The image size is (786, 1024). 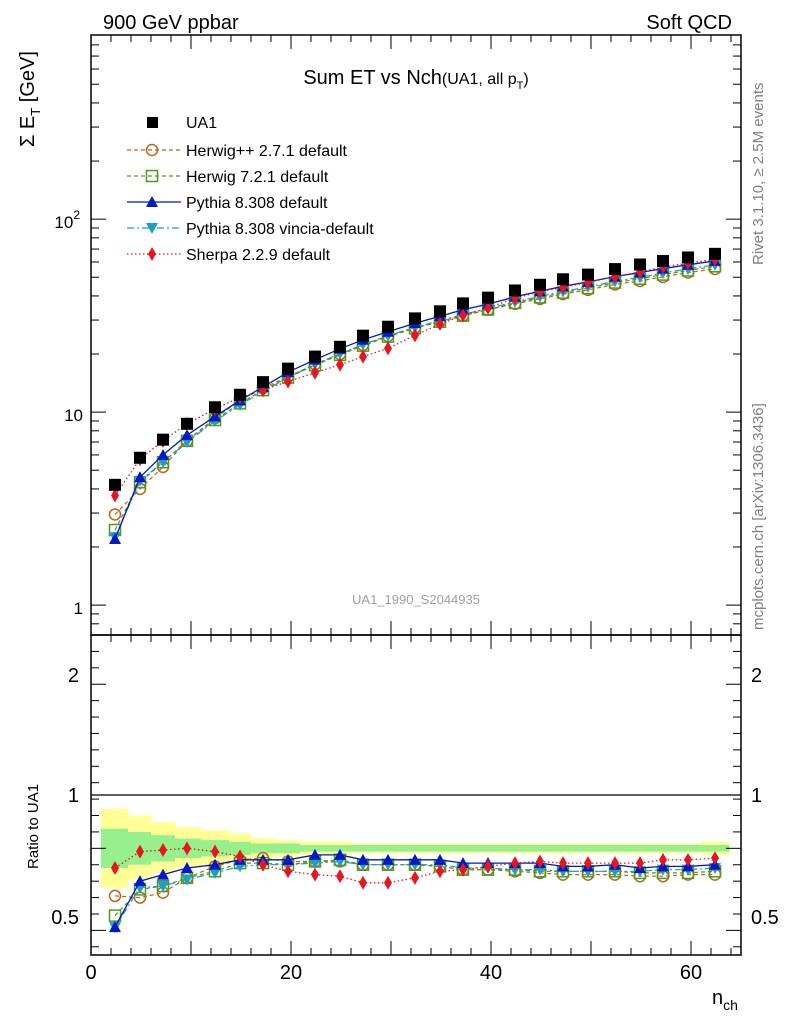 I want to click on ratio-ytick-label-2-left: 2, so click(x=73, y=676).